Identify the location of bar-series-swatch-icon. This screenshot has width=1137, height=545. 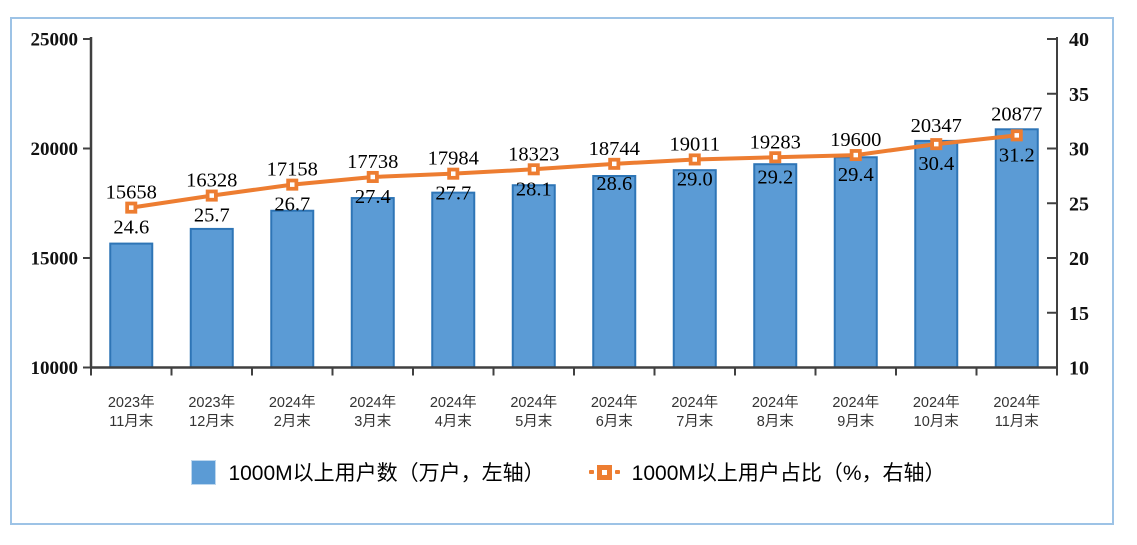
(204, 472).